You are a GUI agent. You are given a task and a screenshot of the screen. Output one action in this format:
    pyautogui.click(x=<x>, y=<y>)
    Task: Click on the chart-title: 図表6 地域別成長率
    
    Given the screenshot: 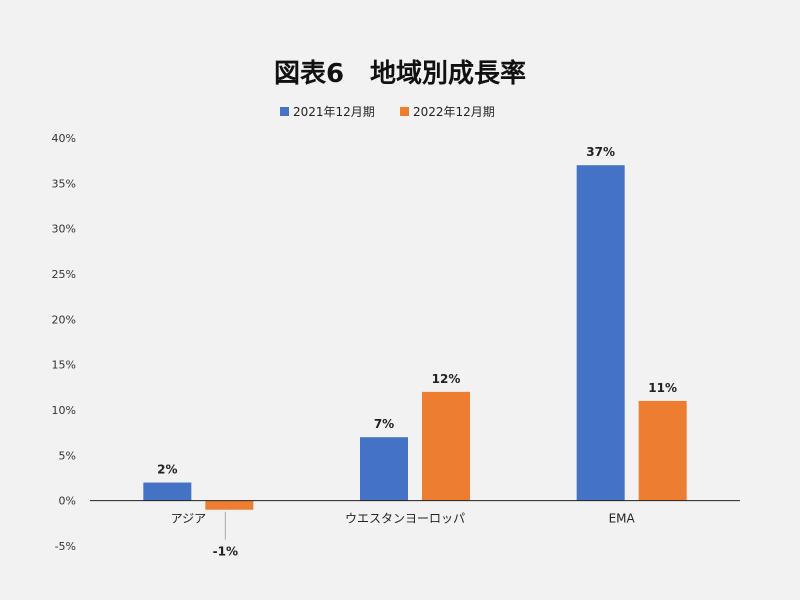 What is the action you would take?
    pyautogui.click(x=400, y=73)
    